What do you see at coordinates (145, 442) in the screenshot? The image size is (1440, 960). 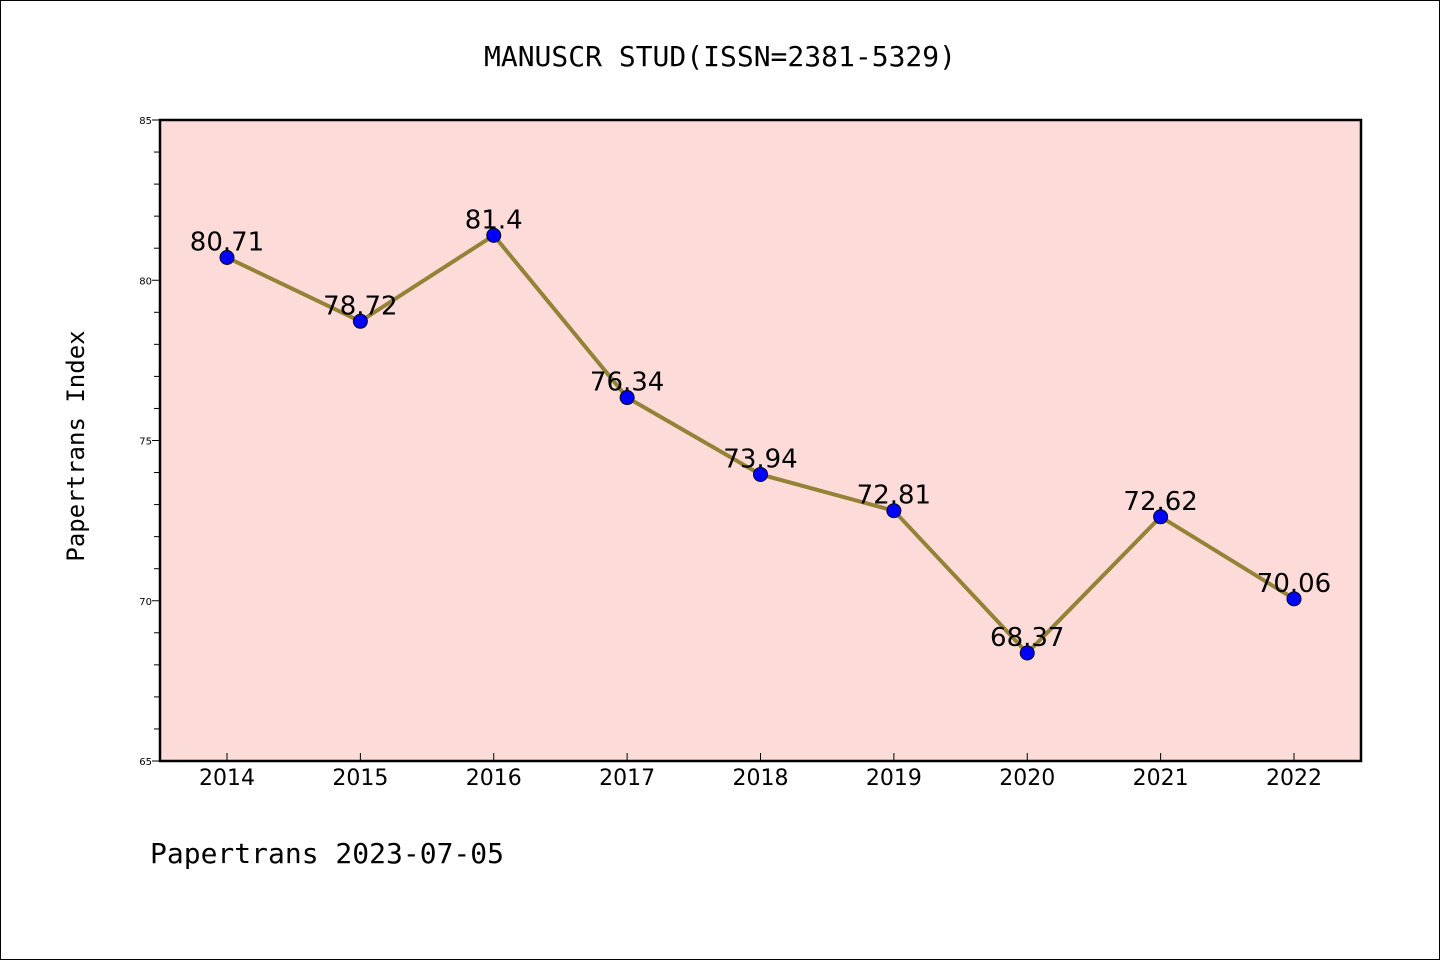 I see `y-tick-label: 75` at bounding box center [145, 442].